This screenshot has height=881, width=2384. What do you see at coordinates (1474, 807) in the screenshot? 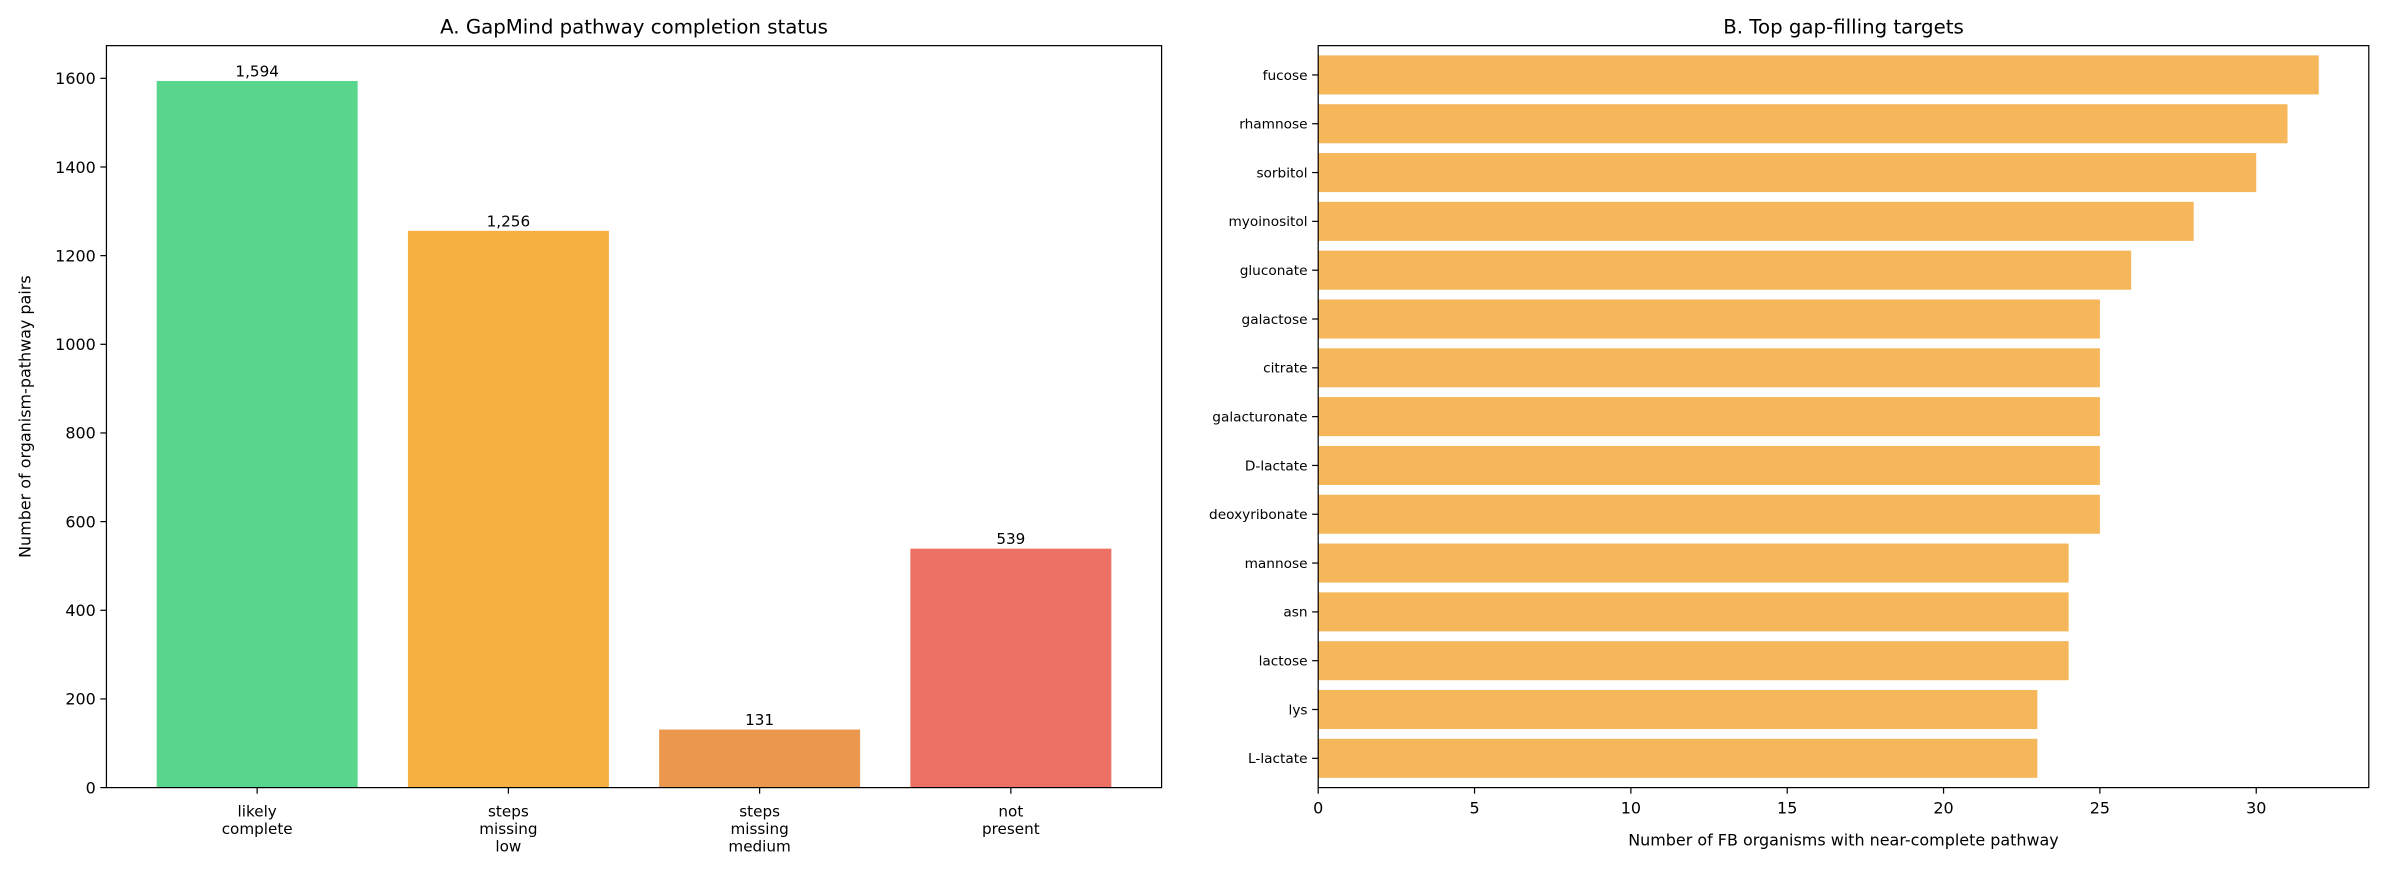
I see `x-tick-label: 5` at bounding box center [1474, 807].